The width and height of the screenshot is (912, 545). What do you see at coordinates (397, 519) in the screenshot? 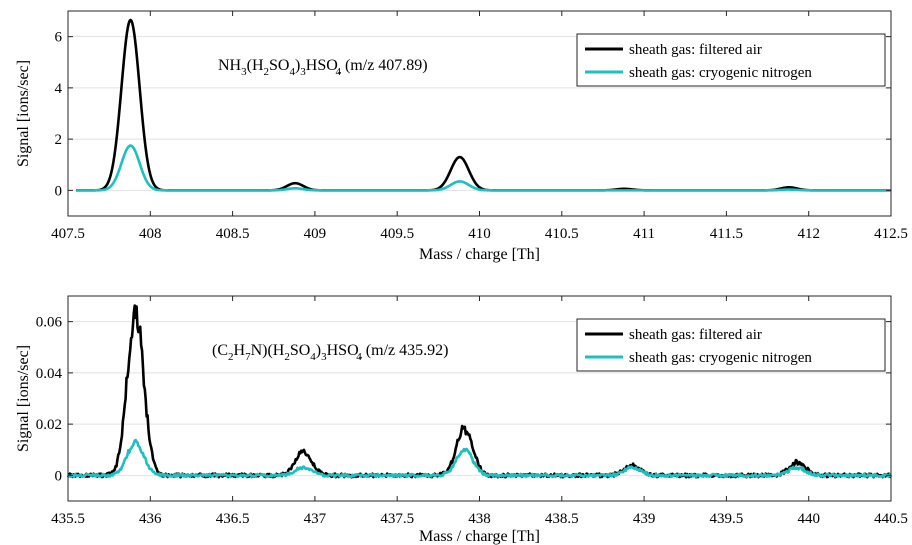
I see `x-tick-label: 437.5` at bounding box center [397, 519].